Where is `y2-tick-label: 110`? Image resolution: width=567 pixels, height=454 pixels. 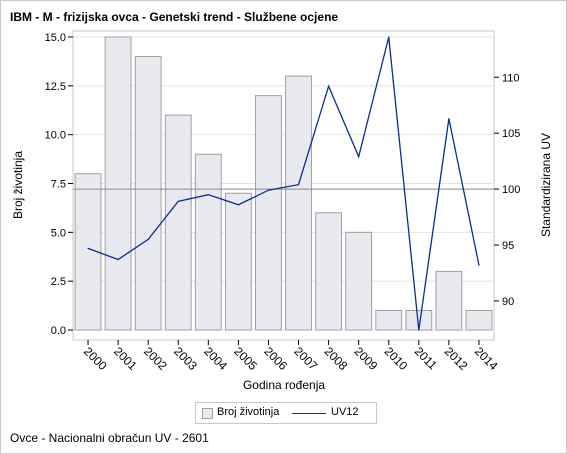 y2-tick-label: 110 is located at coordinates (511, 78).